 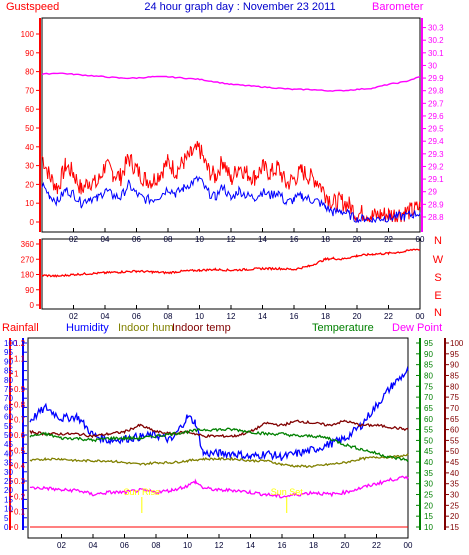 What do you see at coordinates (428, 451) in the screenshot?
I see `temperature-y-tick-label: 45` at bounding box center [428, 451].